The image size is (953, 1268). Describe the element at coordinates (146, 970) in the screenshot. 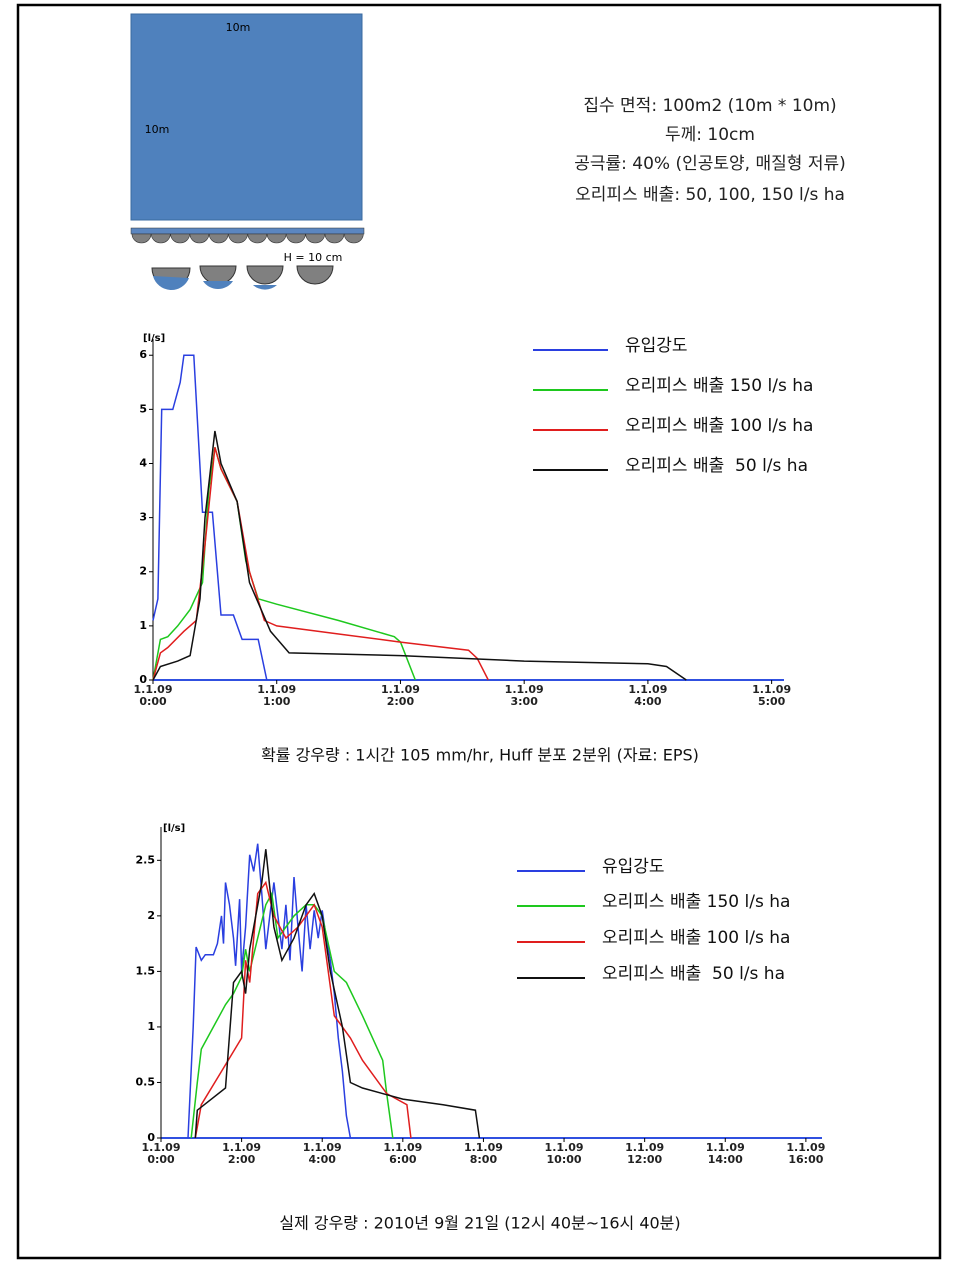

I see `y-tick-label: 1.5` at that location.